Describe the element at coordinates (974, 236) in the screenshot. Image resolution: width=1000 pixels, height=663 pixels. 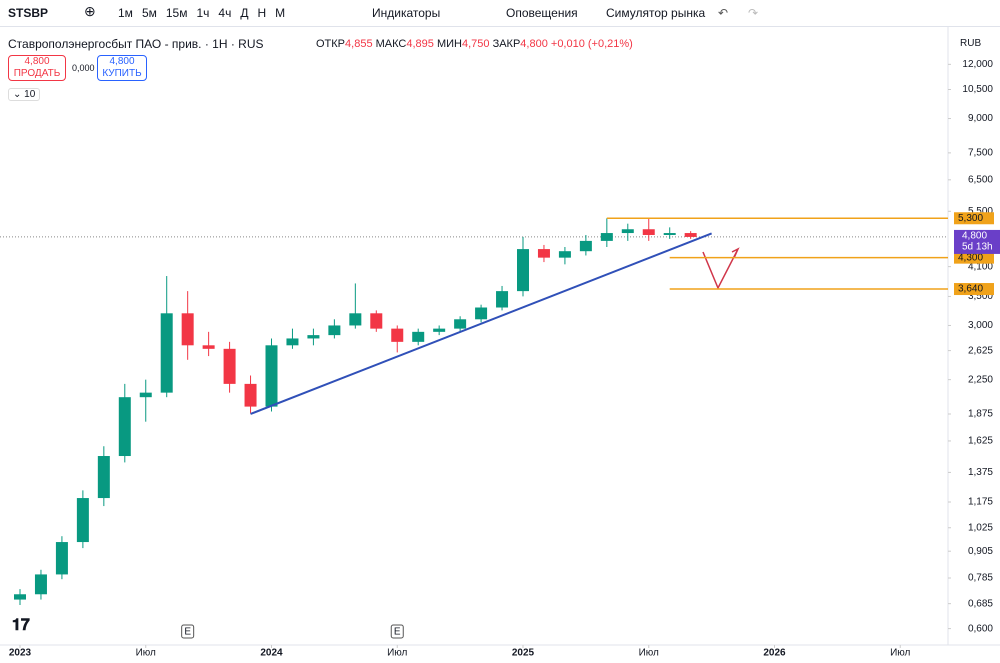
I see `price-label: 4,800` at that location.